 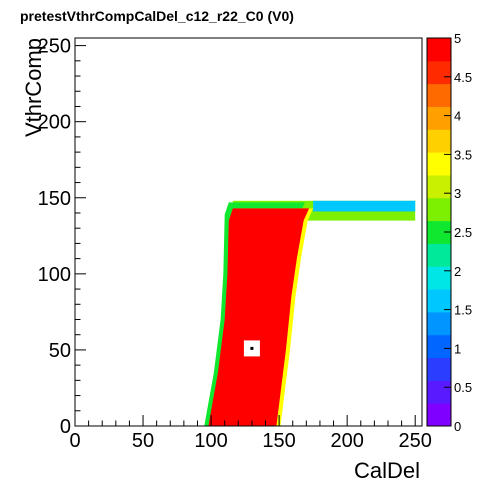 What do you see at coordinates (387, 470) in the screenshot?
I see `x-axis-title: CalDel` at bounding box center [387, 470].